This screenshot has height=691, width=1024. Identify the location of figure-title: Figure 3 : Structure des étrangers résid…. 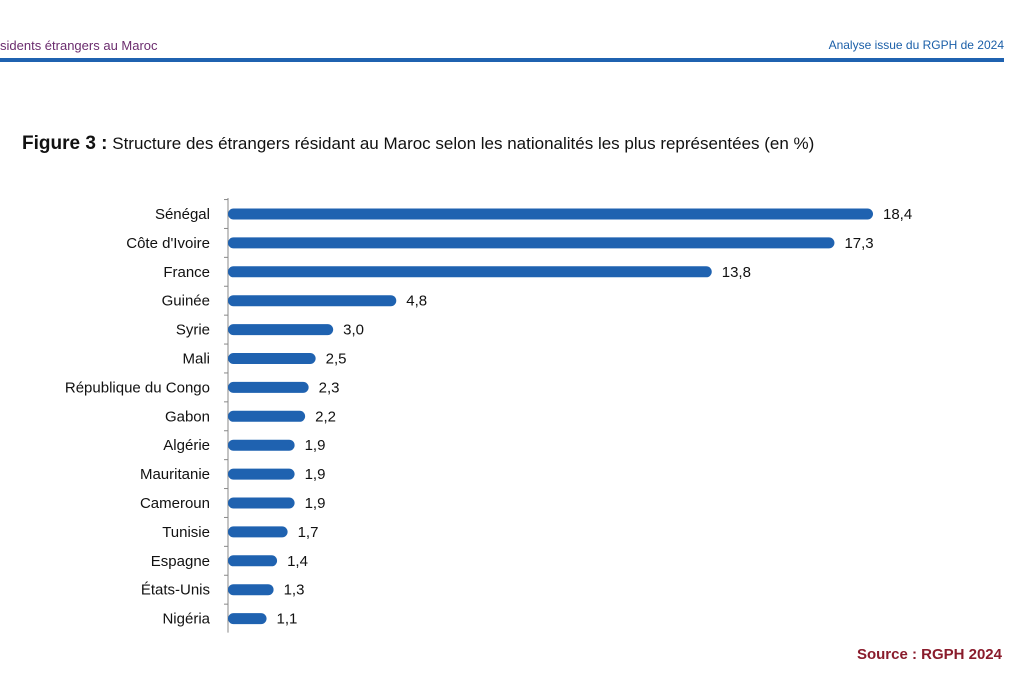
(418, 144).